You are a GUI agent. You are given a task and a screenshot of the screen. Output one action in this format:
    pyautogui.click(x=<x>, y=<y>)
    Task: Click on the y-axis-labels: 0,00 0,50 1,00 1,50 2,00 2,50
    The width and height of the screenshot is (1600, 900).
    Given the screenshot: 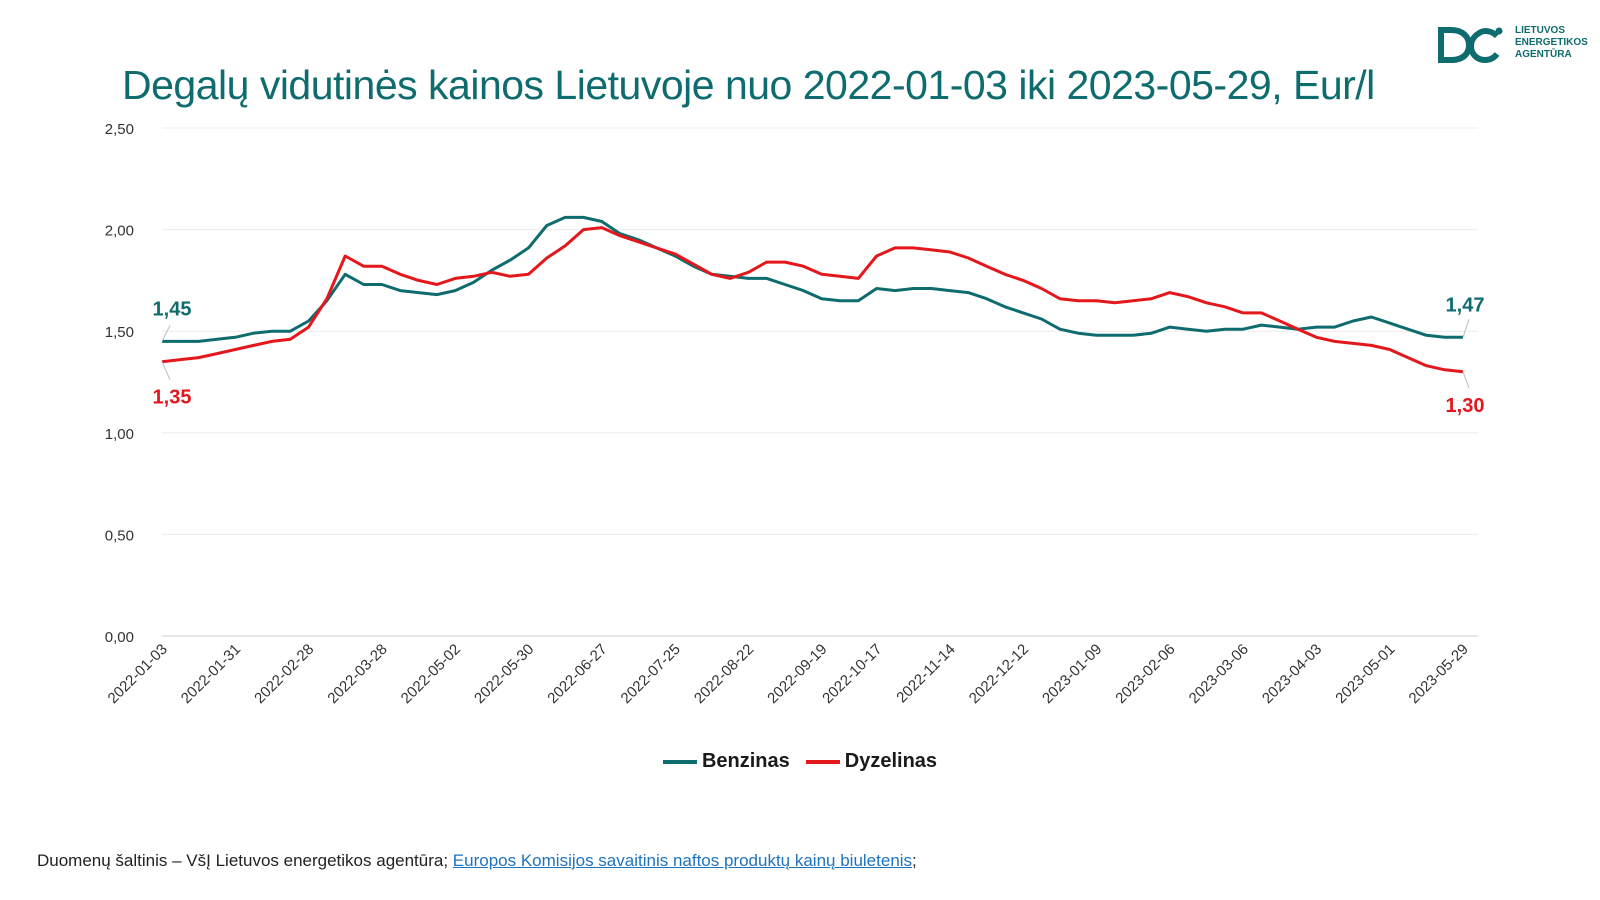 What is the action you would take?
    pyautogui.click(x=119, y=383)
    